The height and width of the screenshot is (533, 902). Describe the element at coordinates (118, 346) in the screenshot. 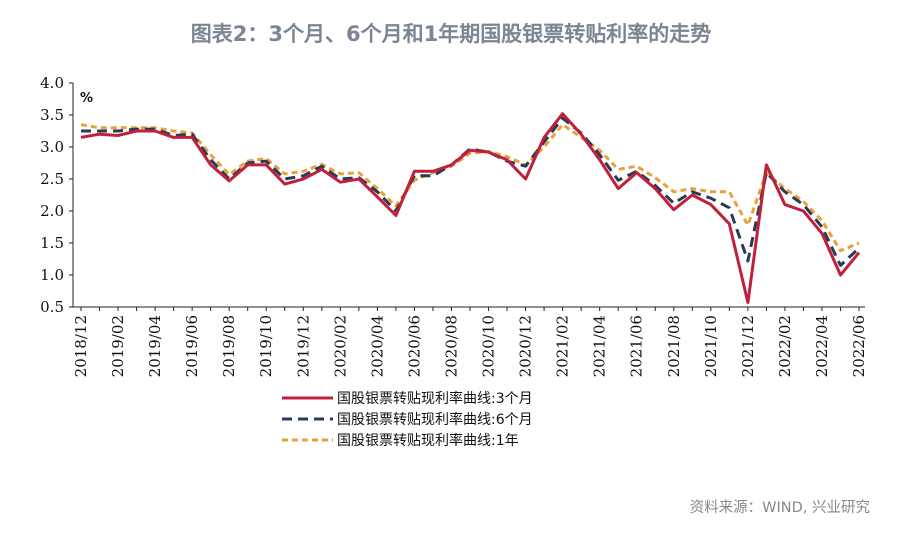

I see `x-tick-label: 2019/02` at that location.